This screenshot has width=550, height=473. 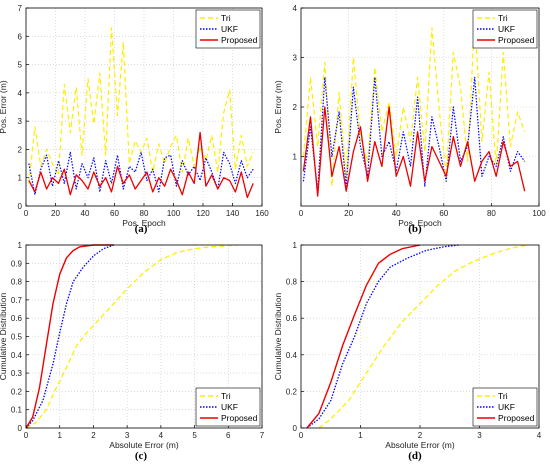 What do you see at coordinates (262, 435) in the screenshot?
I see `x-tick-label: 7` at bounding box center [262, 435].